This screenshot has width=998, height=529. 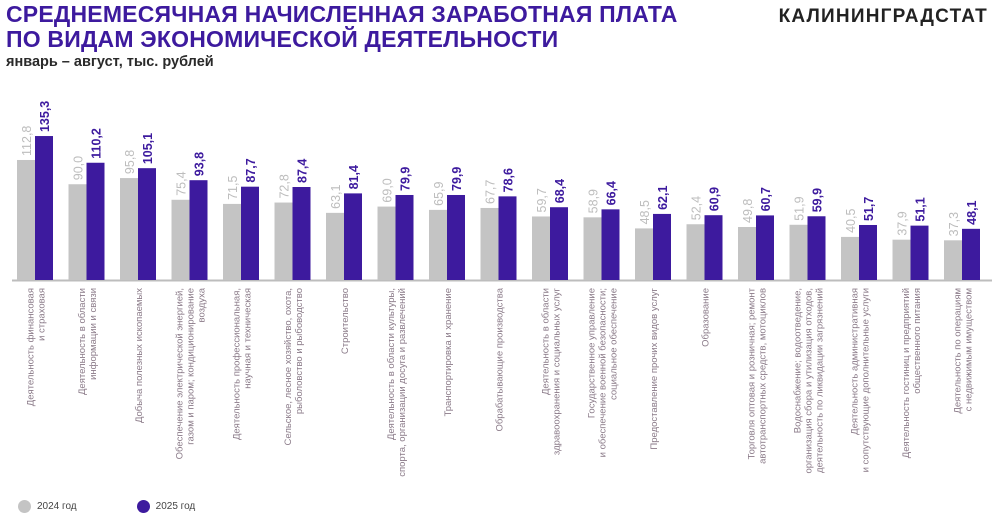 What do you see at coordinates (706, 317) in the screenshot?
I see `category-label: Образование` at bounding box center [706, 317].